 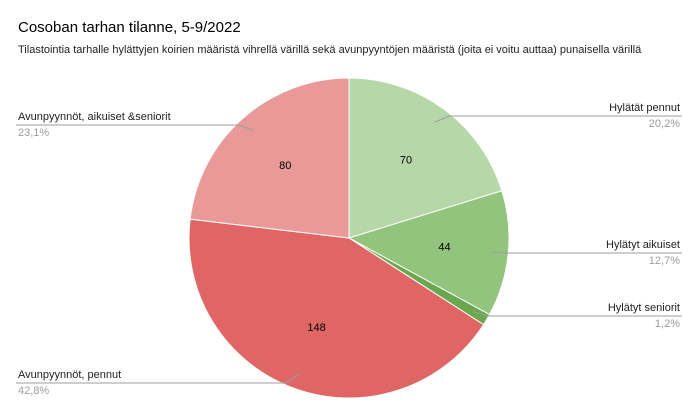 I want to click on chart-title: Cosoban tarhan tilanne, 5-9/2022, so click(x=129, y=27).